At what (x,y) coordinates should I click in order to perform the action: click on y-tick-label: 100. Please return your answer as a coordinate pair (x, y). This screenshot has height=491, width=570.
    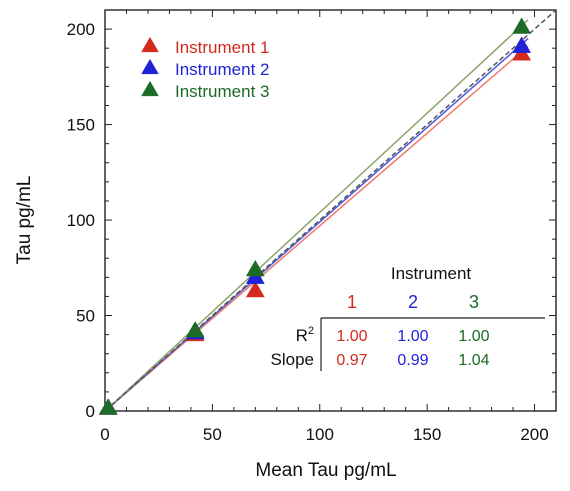
    Looking at the image, I should click on (81, 220).